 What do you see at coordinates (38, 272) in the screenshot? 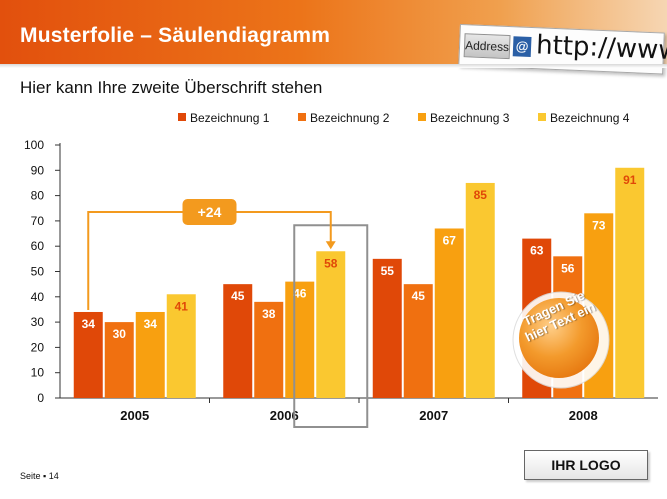
I see `y-tick-label: 50` at bounding box center [38, 272].